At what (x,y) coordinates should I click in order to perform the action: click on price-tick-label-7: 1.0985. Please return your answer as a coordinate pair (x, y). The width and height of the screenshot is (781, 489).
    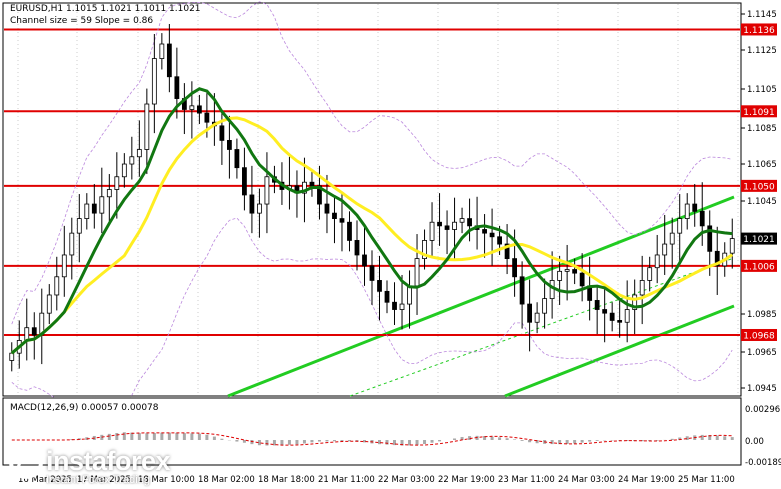
    Looking at the image, I should click on (762, 315).